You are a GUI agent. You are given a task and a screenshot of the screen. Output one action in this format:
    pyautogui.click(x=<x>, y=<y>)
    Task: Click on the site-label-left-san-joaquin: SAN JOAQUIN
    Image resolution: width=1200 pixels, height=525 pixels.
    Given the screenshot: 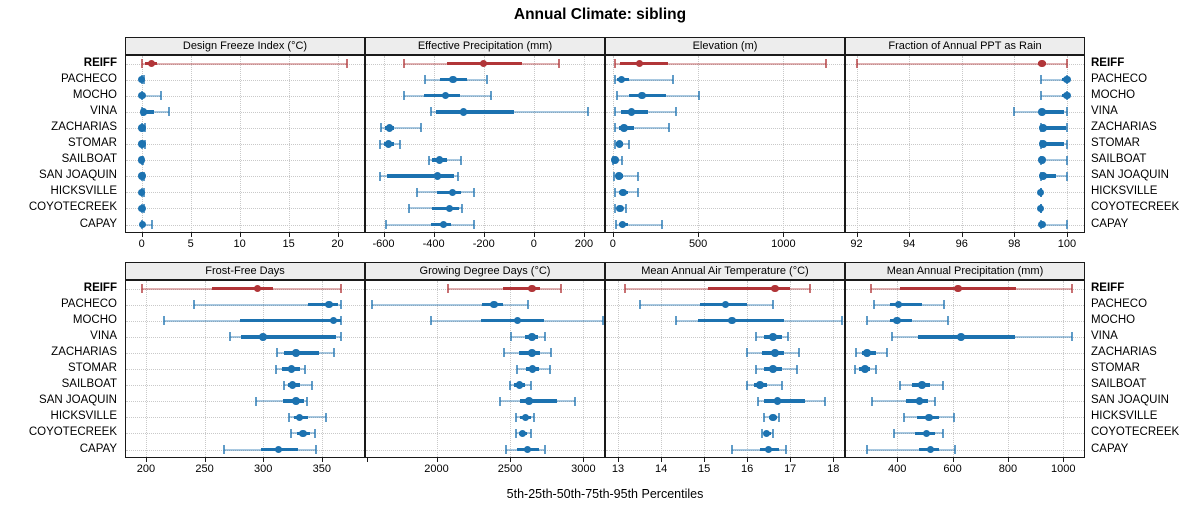 What is the action you would take?
    pyautogui.click(x=78, y=400)
    